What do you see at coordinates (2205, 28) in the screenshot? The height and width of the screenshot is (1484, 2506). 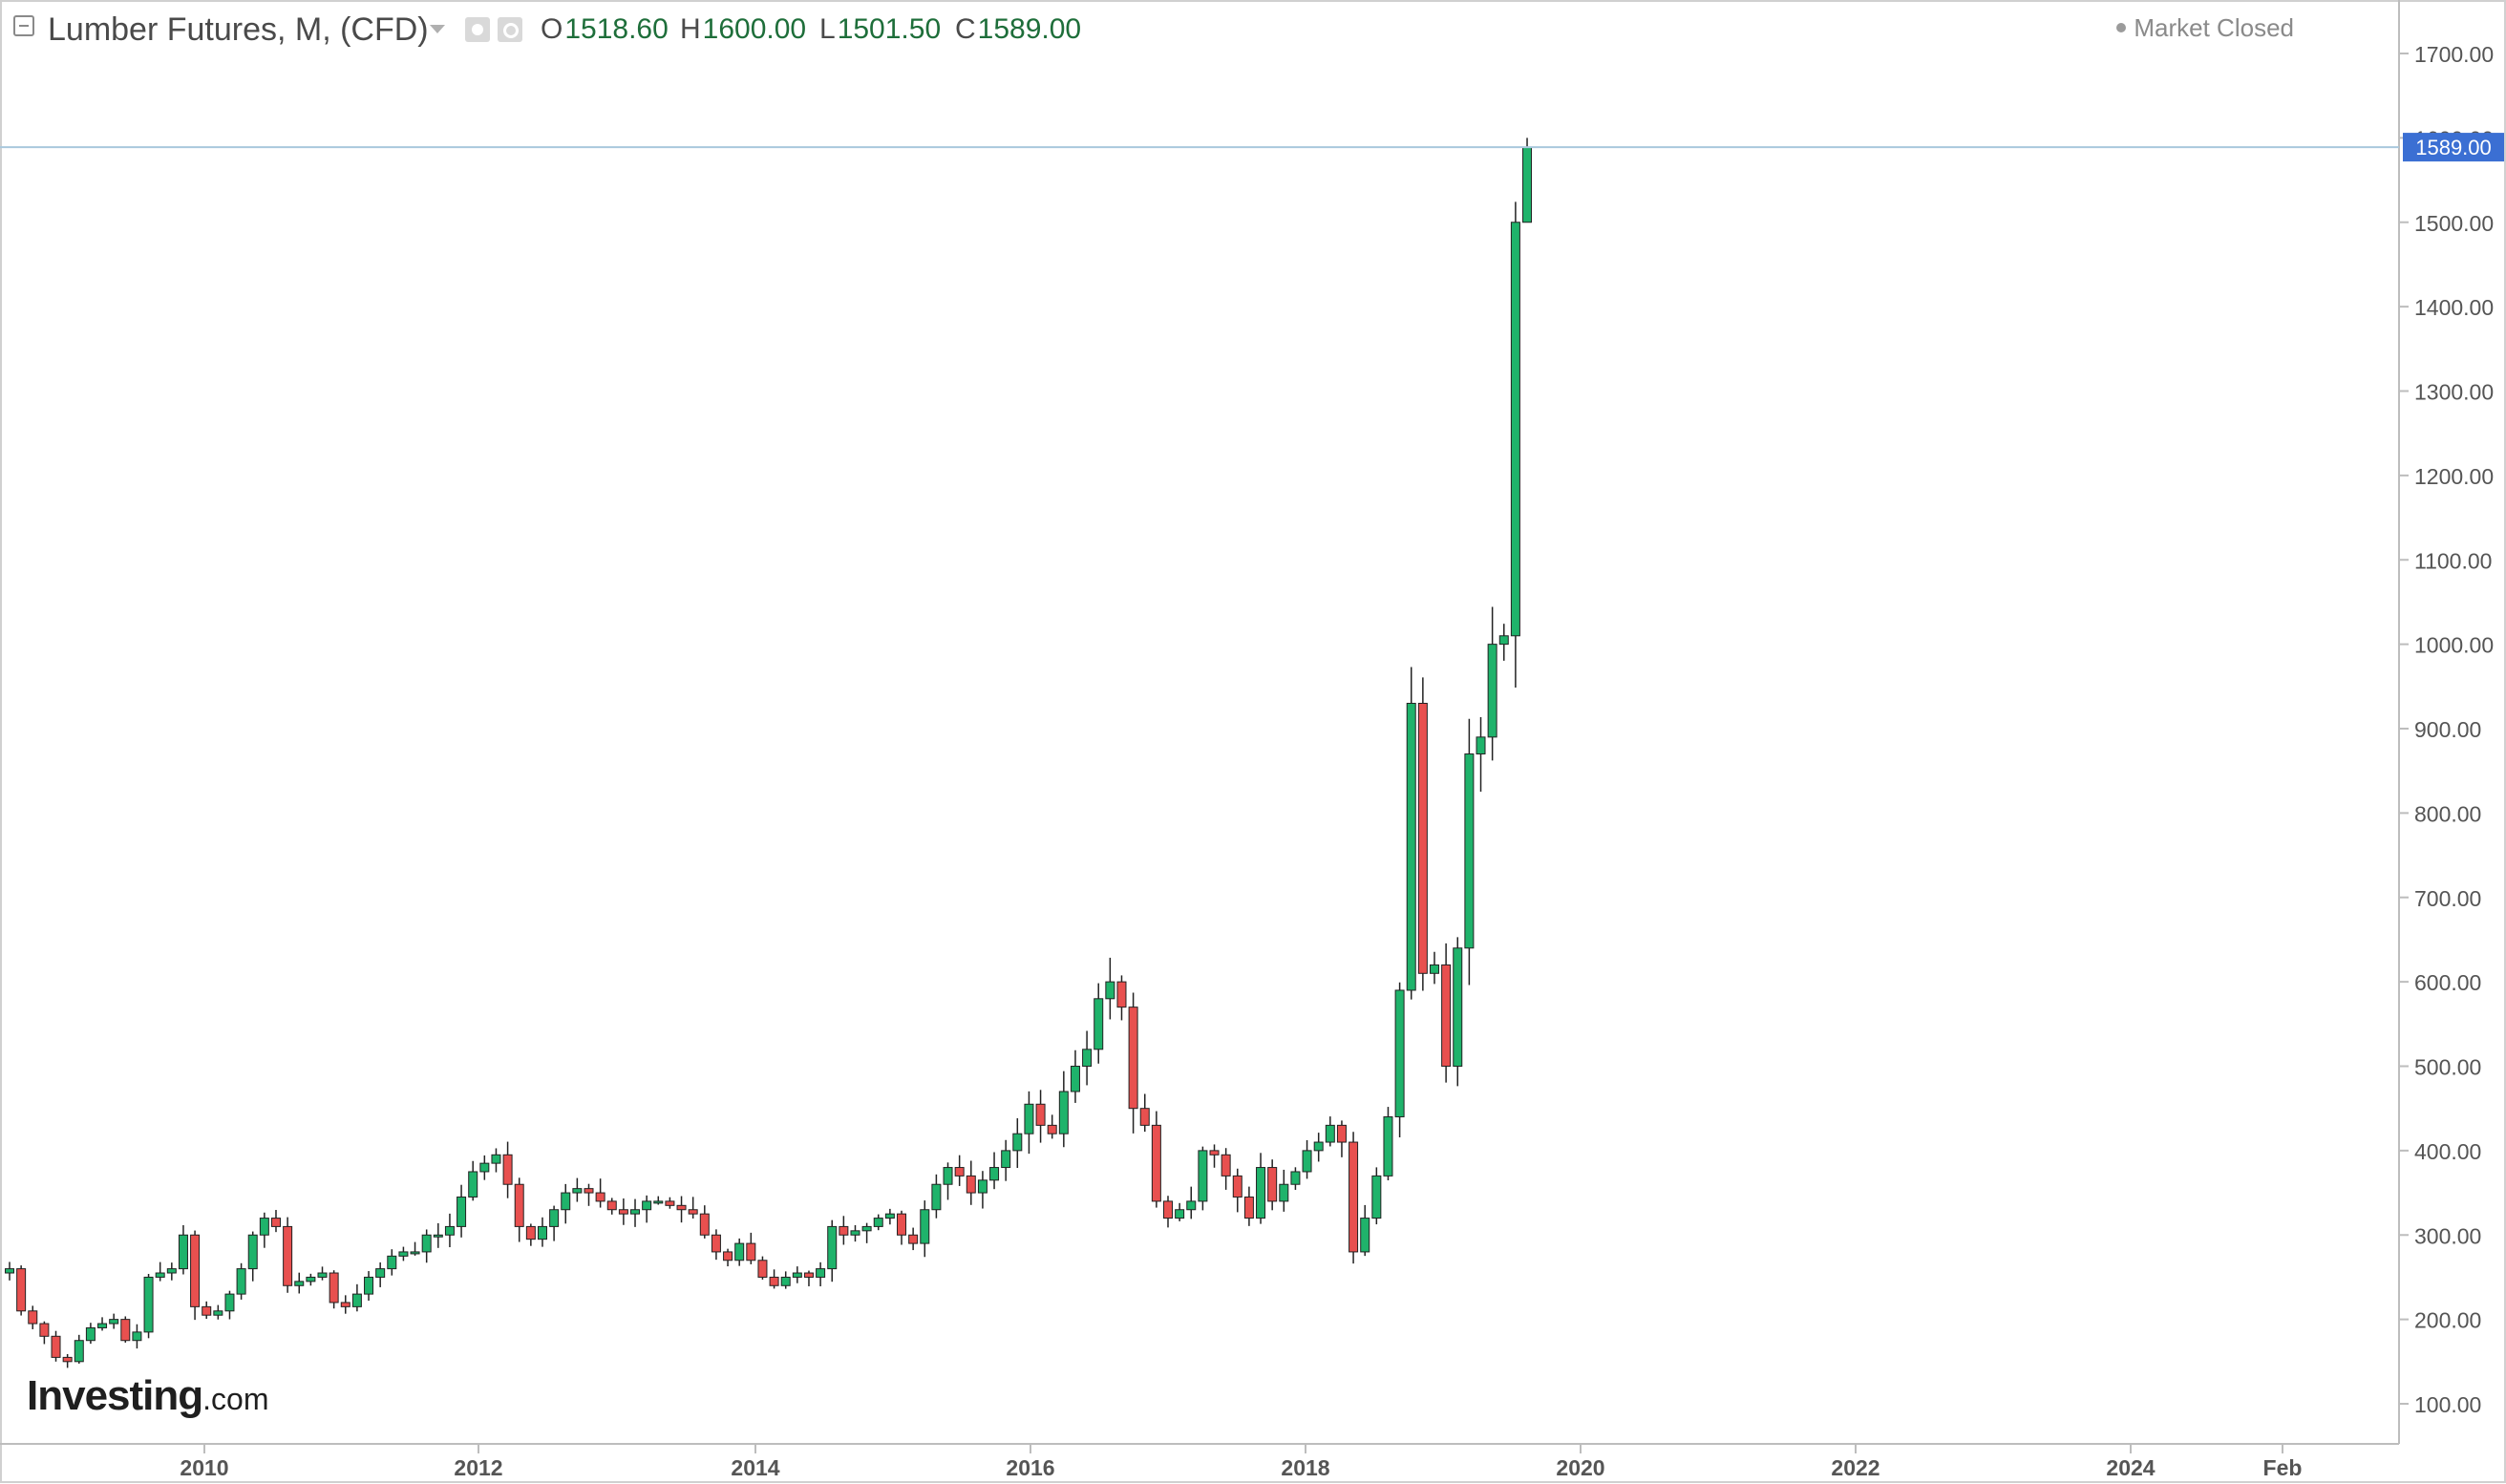 I see `market-status: Market Closed` at bounding box center [2205, 28].